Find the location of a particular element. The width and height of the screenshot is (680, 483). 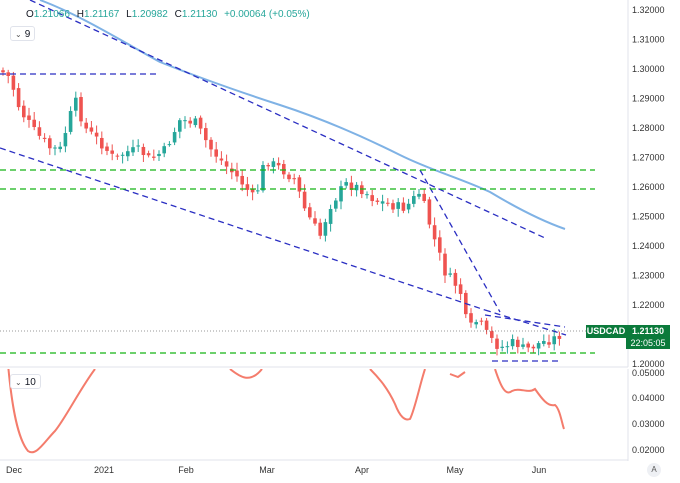

indicator-line is located at coordinates (286, 411).